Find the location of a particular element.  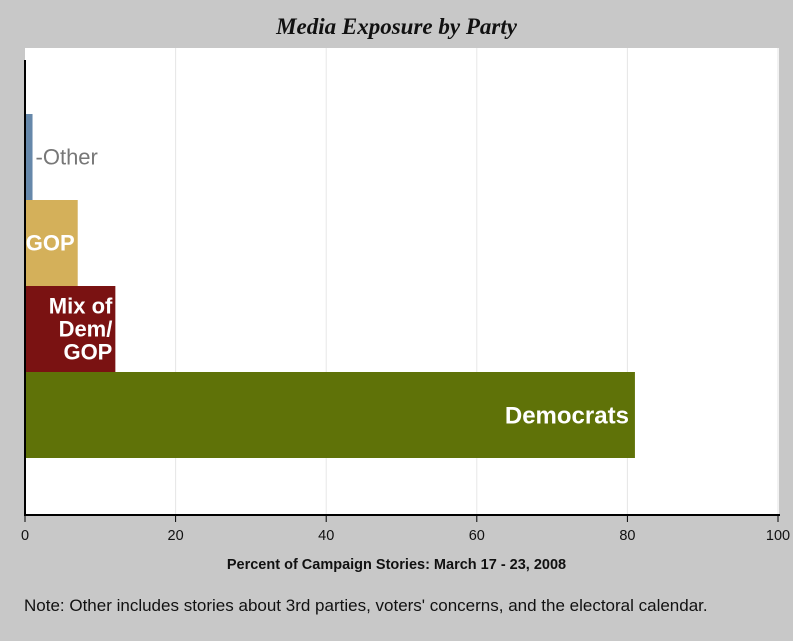

bar-label-line: -Other is located at coordinates (67, 157).